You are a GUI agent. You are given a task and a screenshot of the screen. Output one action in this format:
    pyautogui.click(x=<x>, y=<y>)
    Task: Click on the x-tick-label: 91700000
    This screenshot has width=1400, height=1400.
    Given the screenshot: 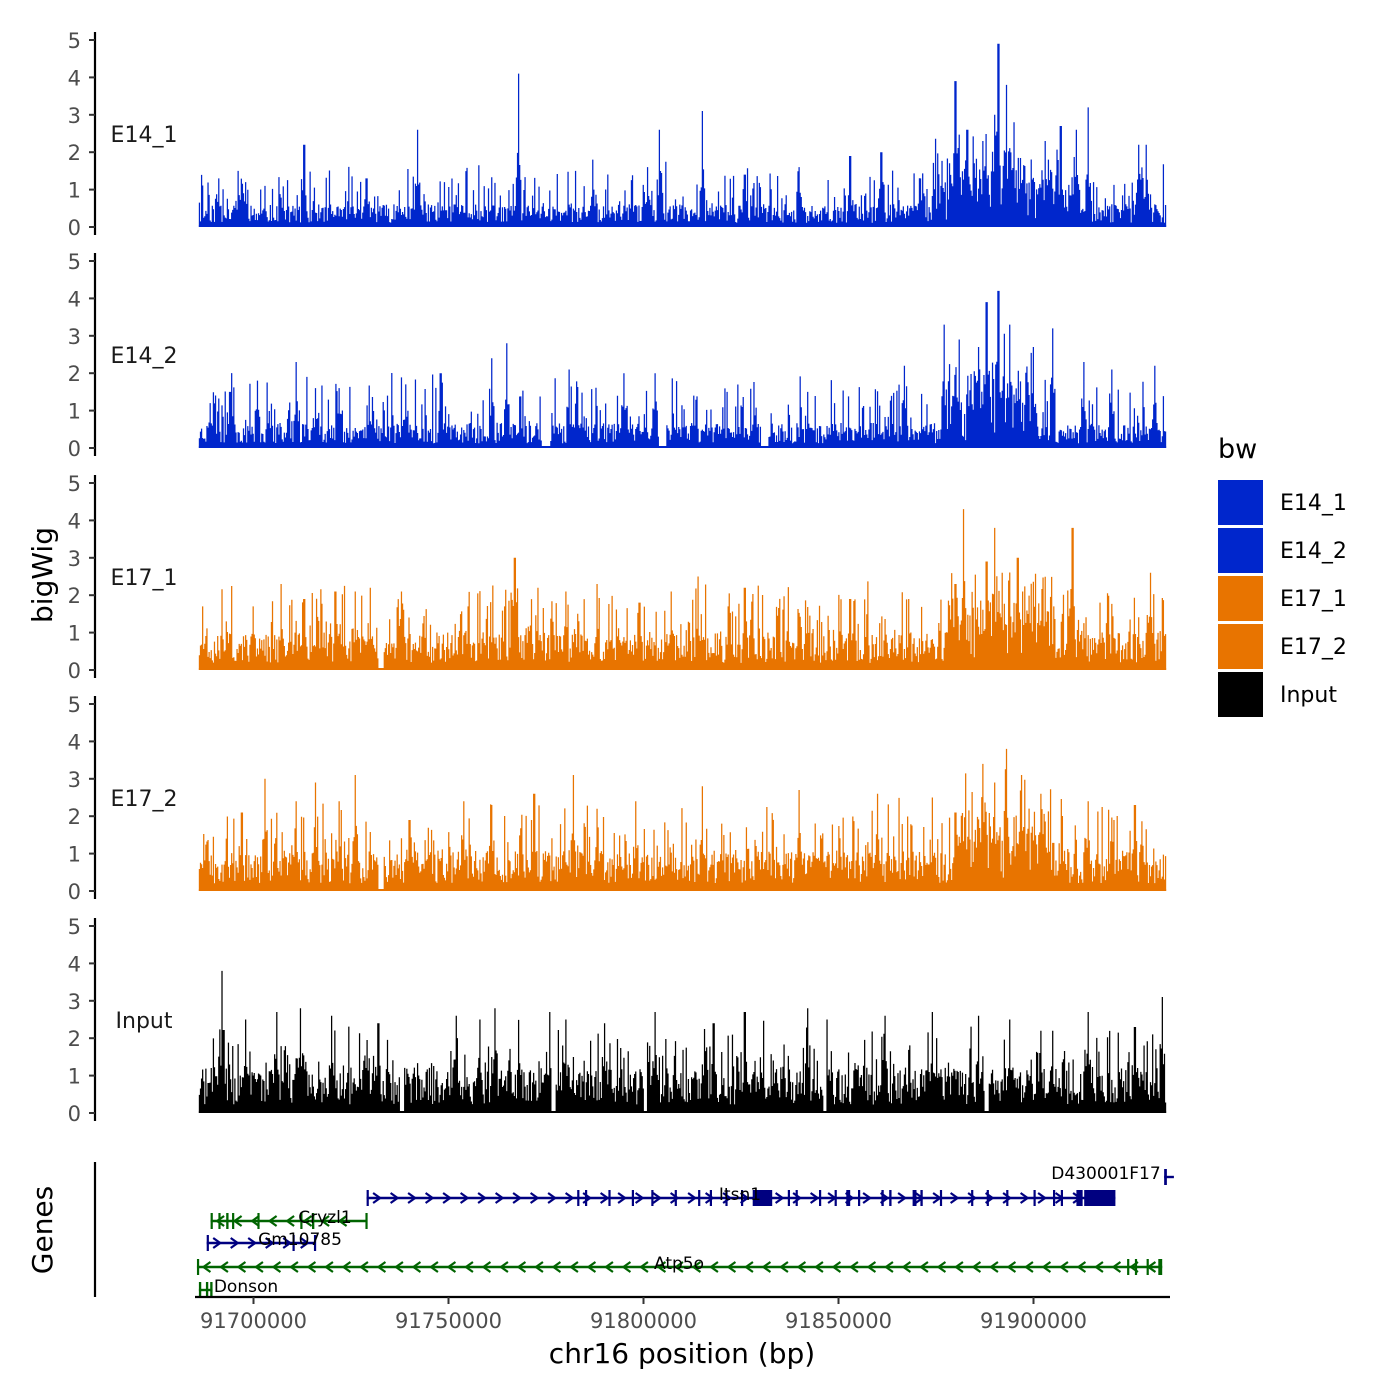 What is the action you would take?
    pyautogui.click(x=253, y=1321)
    